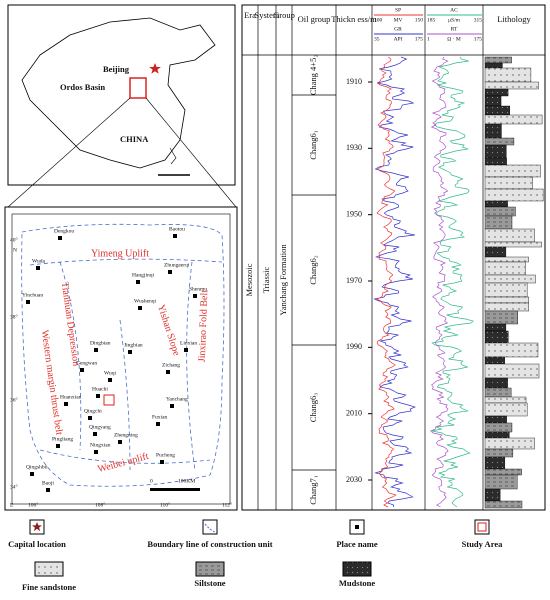  What do you see at coordinates (313, 75) in the screenshot?
I see `oil-group: Chang 4+5₂` at bounding box center [313, 75].